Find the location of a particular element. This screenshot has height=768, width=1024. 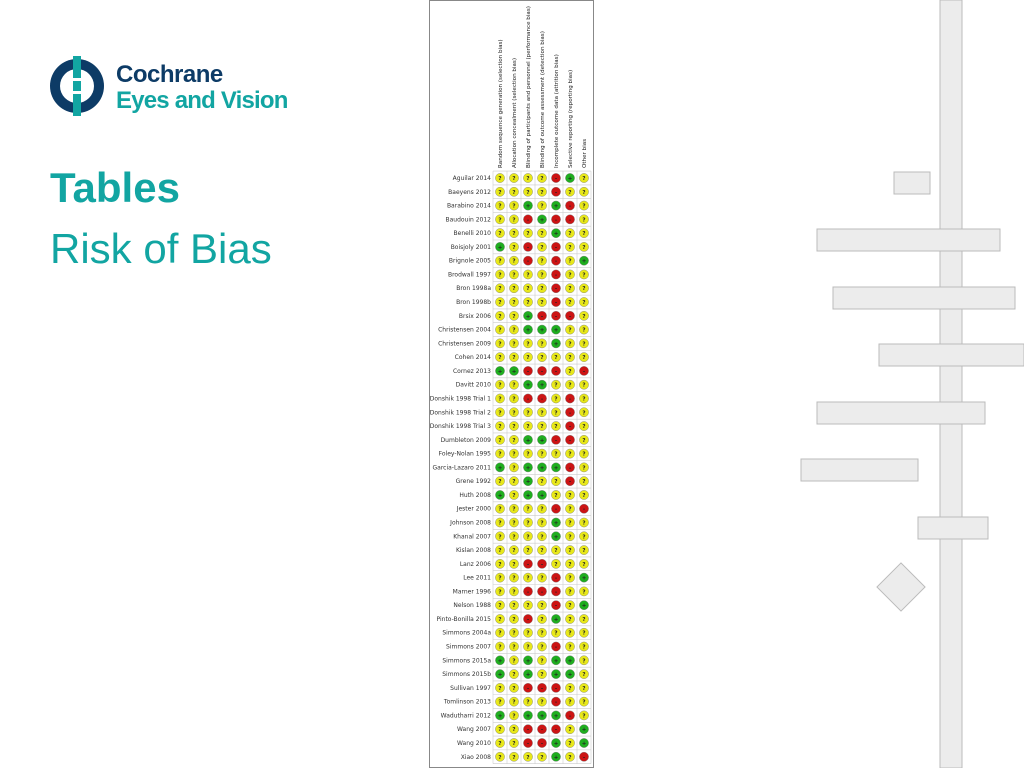

column-header: Incomplete outcome data (attrition bias) is located at coordinates (557, 111).